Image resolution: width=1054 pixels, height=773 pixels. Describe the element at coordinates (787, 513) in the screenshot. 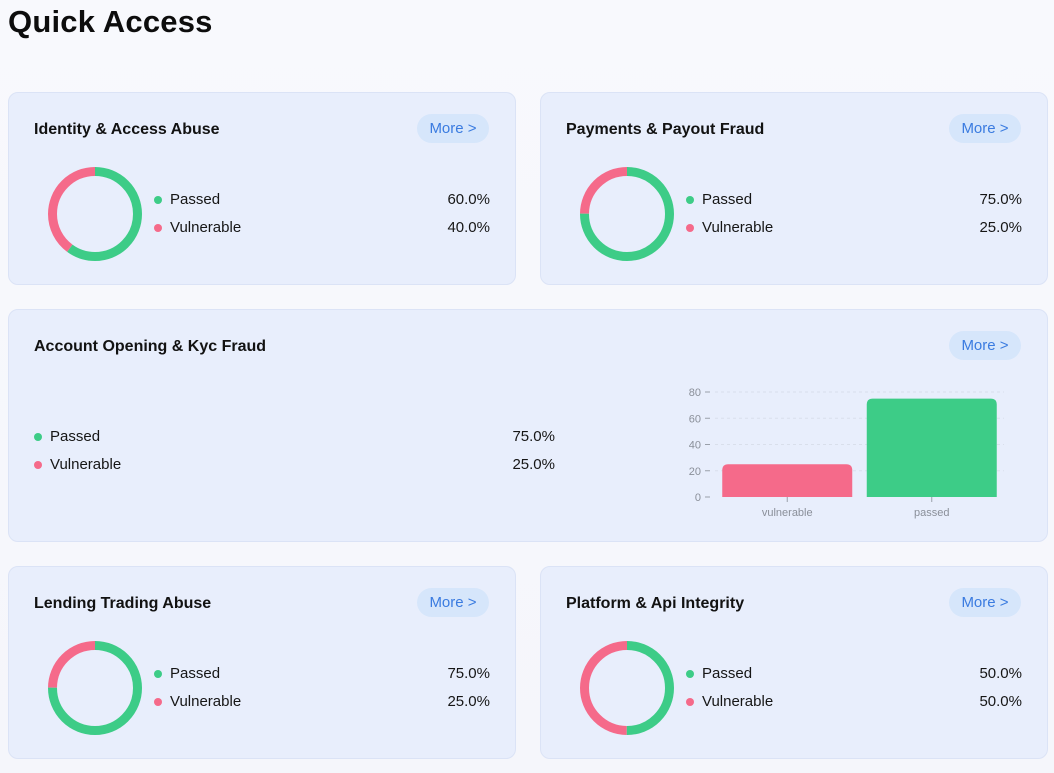

I see `x-tick-label: vulnerable` at that location.